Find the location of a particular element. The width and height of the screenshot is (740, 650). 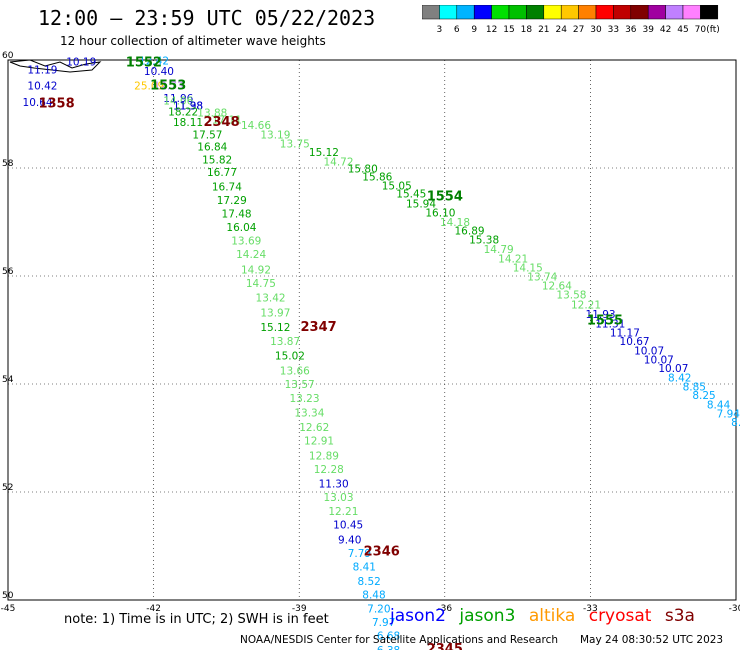

wave-height-value: 13.74 is located at coordinates (542, 277).